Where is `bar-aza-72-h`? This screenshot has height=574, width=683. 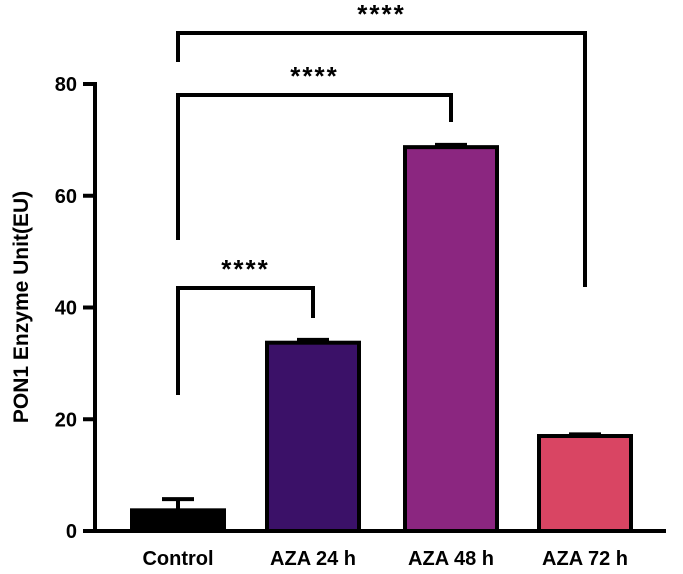 bar-aza-72-h is located at coordinates (585, 484).